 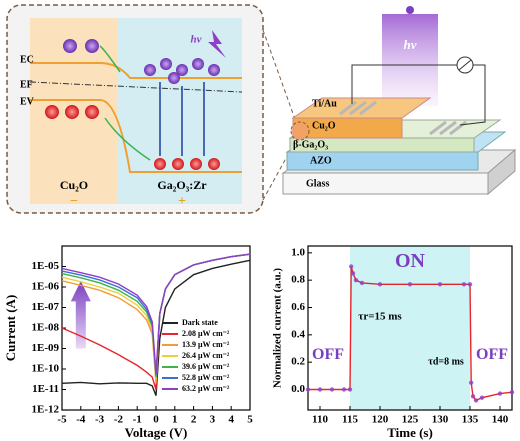 What do you see at coordinates (175, 420) in the screenshot?
I see `x-tick-label: 1` at bounding box center [175, 420].